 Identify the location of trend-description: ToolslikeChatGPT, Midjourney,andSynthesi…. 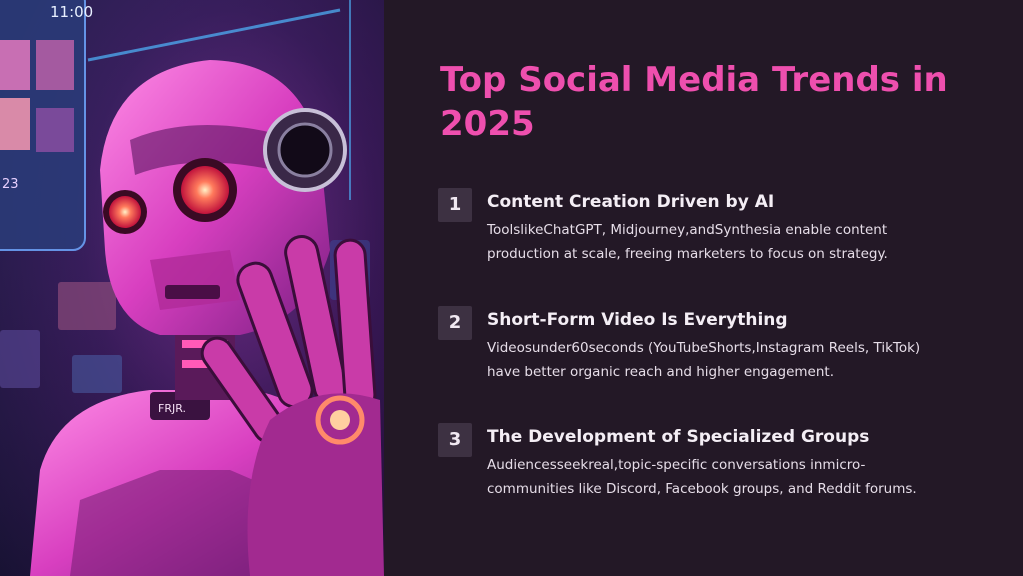
(687, 242).